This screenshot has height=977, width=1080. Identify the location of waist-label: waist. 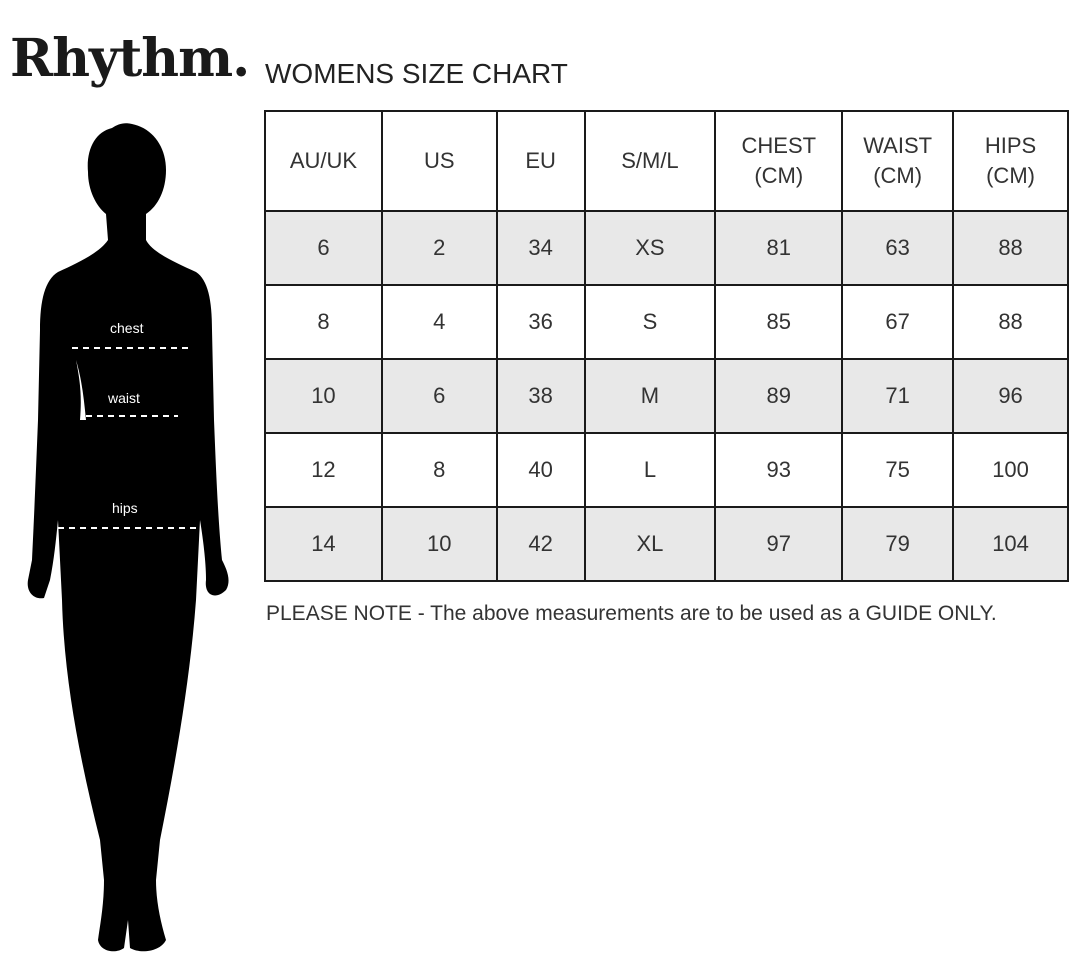
(123, 398).